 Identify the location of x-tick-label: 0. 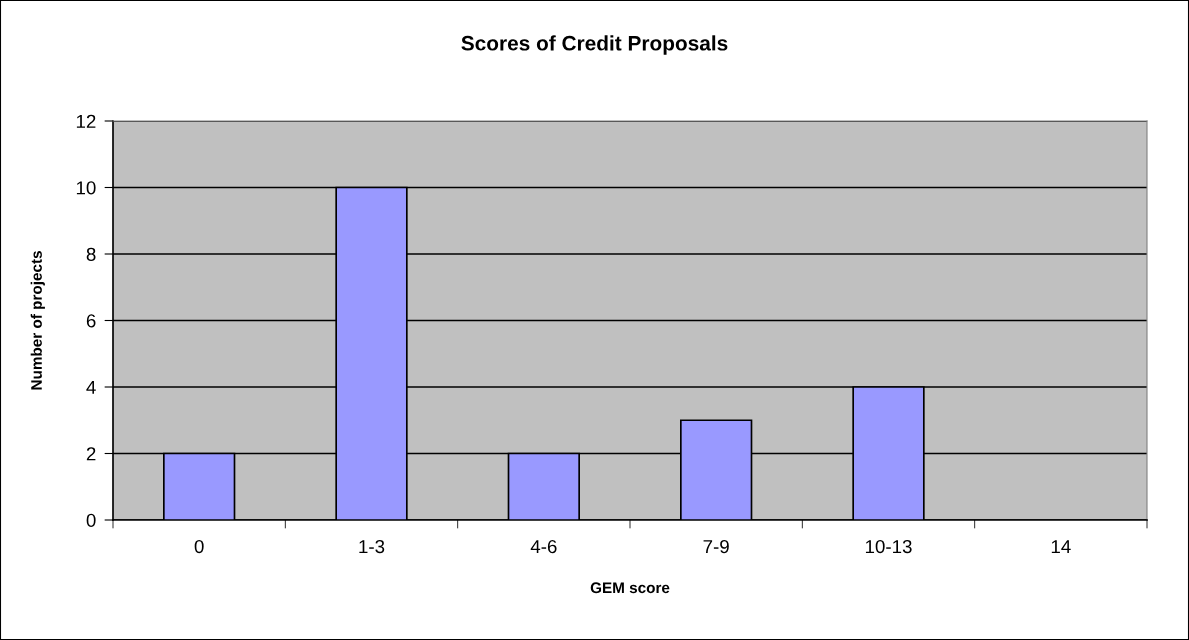
(199, 546).